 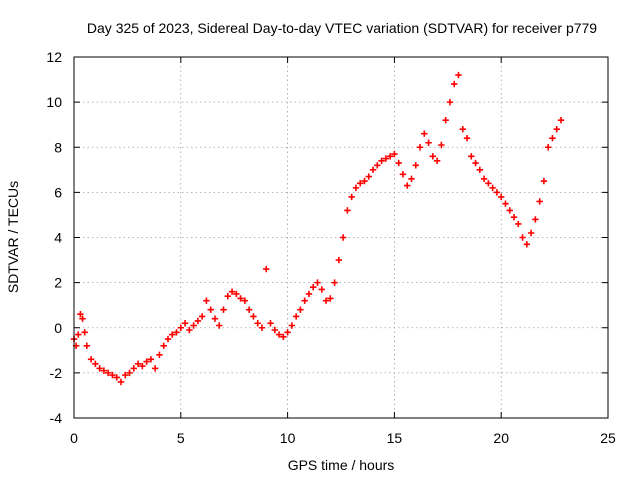 What do you see at coordinates (13, 237) in the screenshot?
I see `y-axis-label: SDTVAR / TECUs` at bounding box center [13, 237].